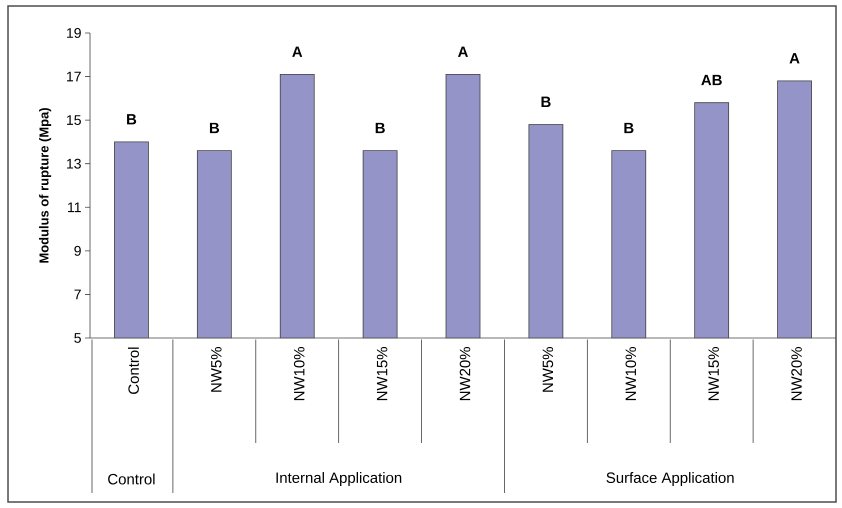 The height and width of the screenshot is (508, 842). Describe the element at coordinates (77, 295) in the screenshot. I see `y-tick-label: 7` at that location.